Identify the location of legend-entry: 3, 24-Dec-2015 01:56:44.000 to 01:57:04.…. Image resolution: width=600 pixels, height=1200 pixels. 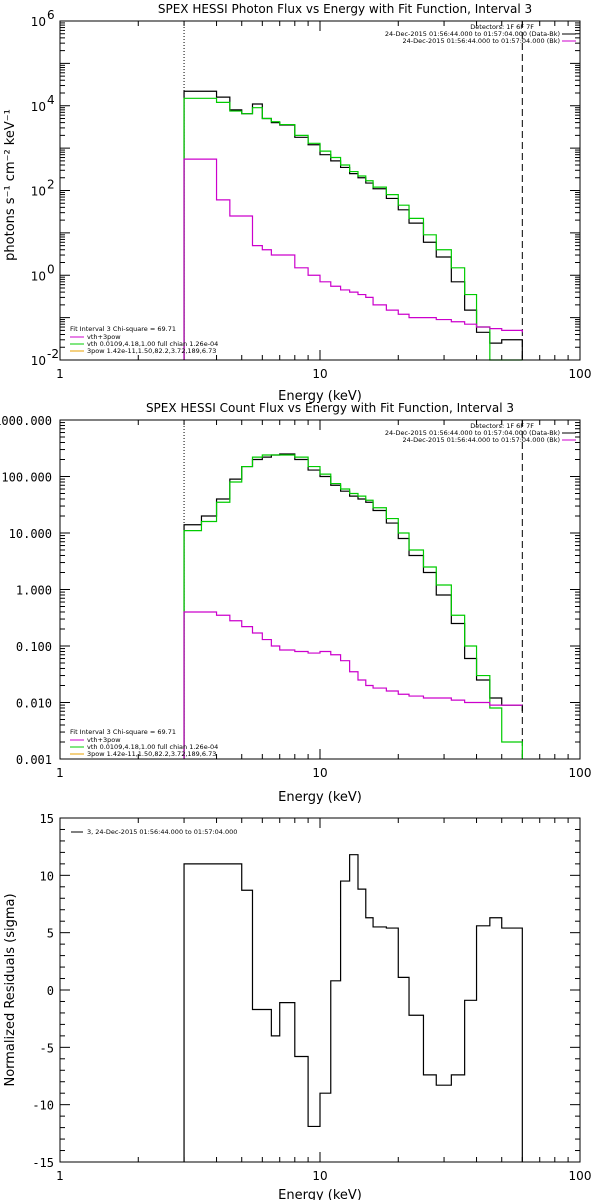
(162, 832).